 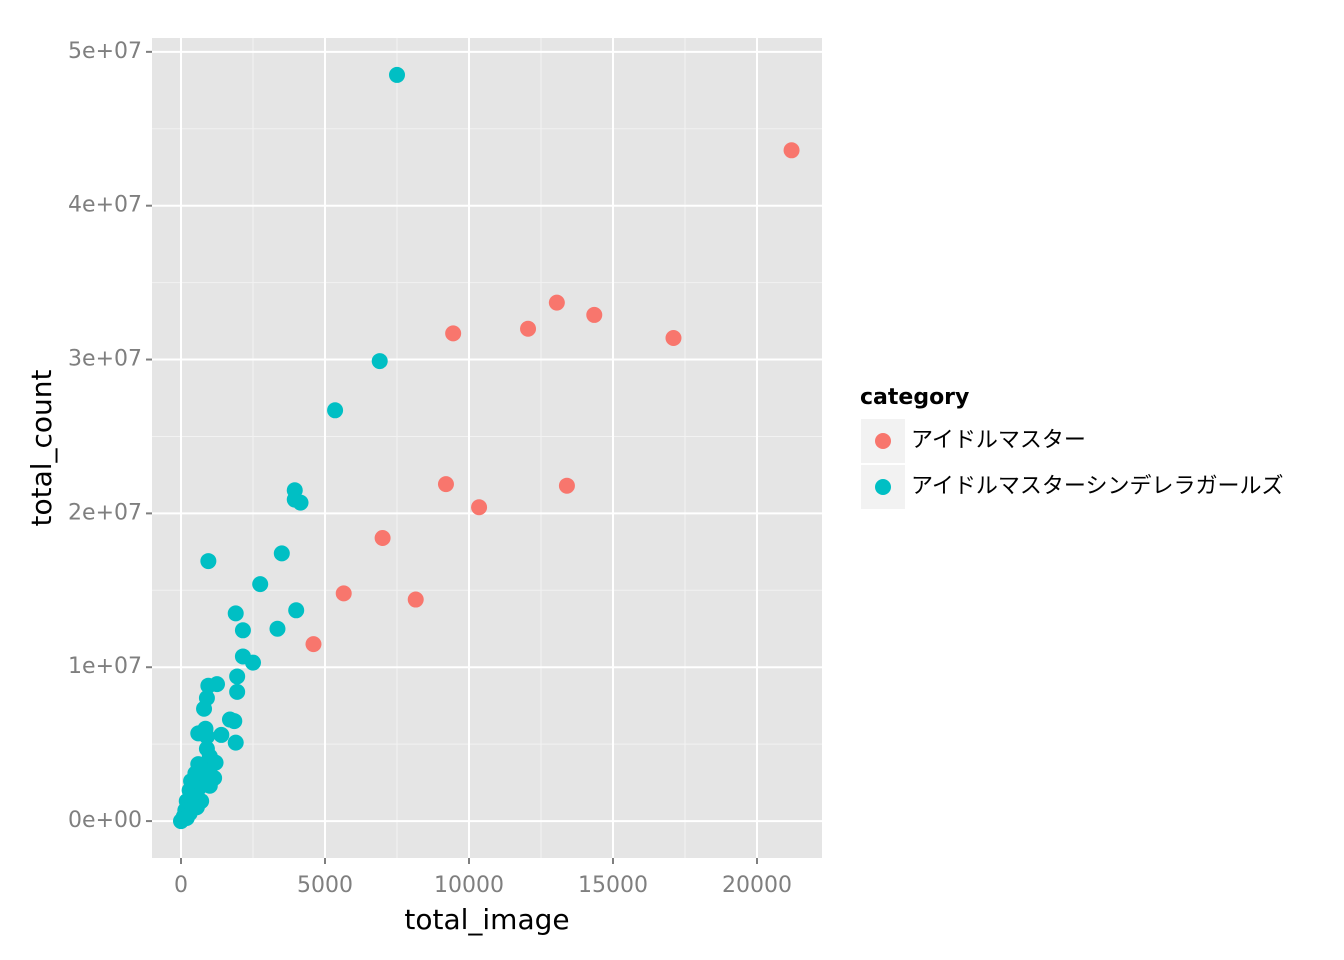 What do you see at coordinates (41, 447) in the screenshot?
I see `y-axis-title: total_count` at bounding box center [41, 447].